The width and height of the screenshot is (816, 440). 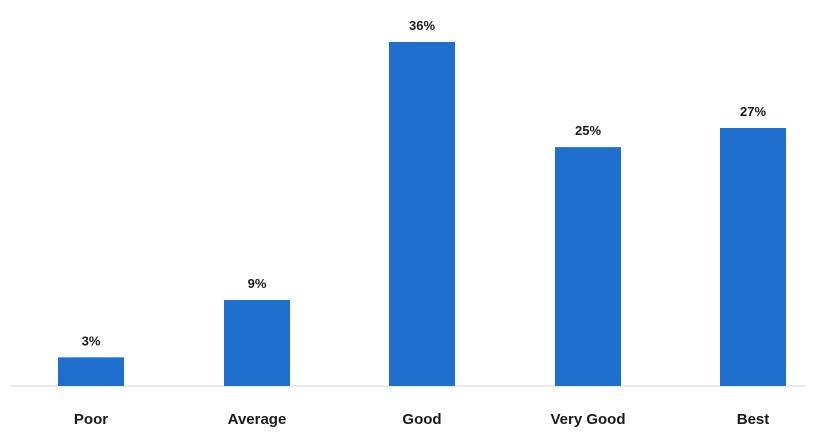 What do you see at coordinates (753, 419) in the screenshot?
I see `x-tick-label-best: Best` at bounding box center [753, 419].